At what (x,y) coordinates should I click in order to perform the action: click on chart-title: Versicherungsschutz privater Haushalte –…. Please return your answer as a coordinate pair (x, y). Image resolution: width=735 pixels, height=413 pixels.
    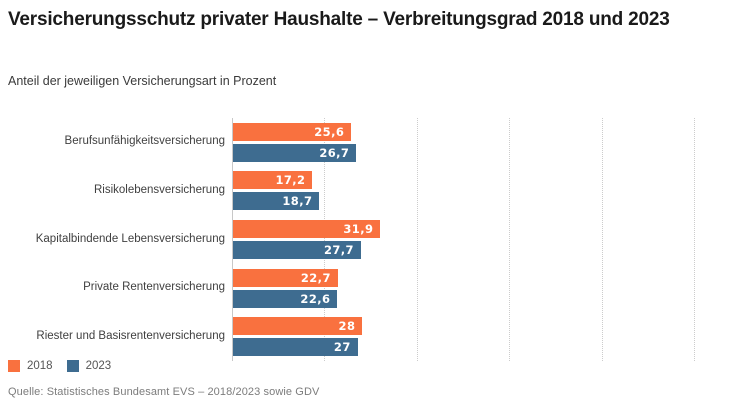
    Looking at the image, I should click on (339, 19).